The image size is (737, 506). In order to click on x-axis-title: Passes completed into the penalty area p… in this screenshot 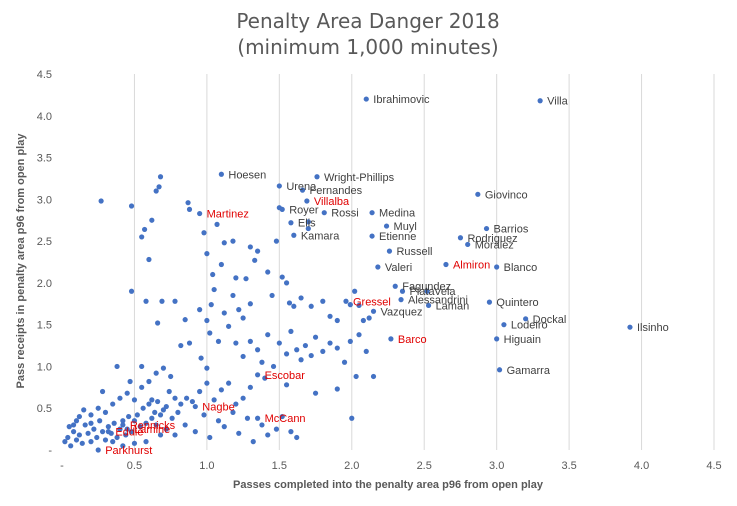, I will do `click(388, 485)`.